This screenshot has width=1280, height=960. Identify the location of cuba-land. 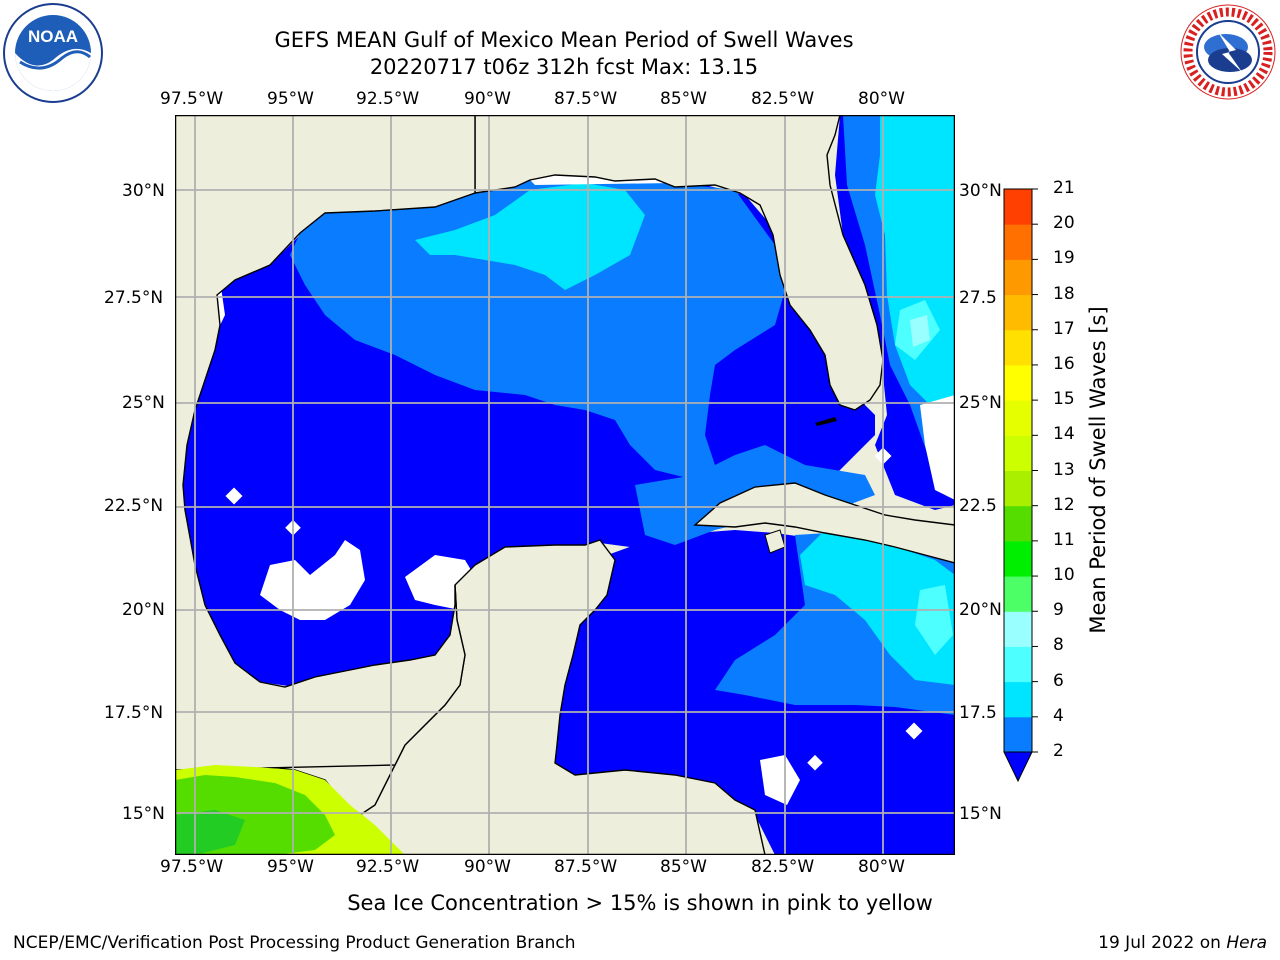
(824, 523).